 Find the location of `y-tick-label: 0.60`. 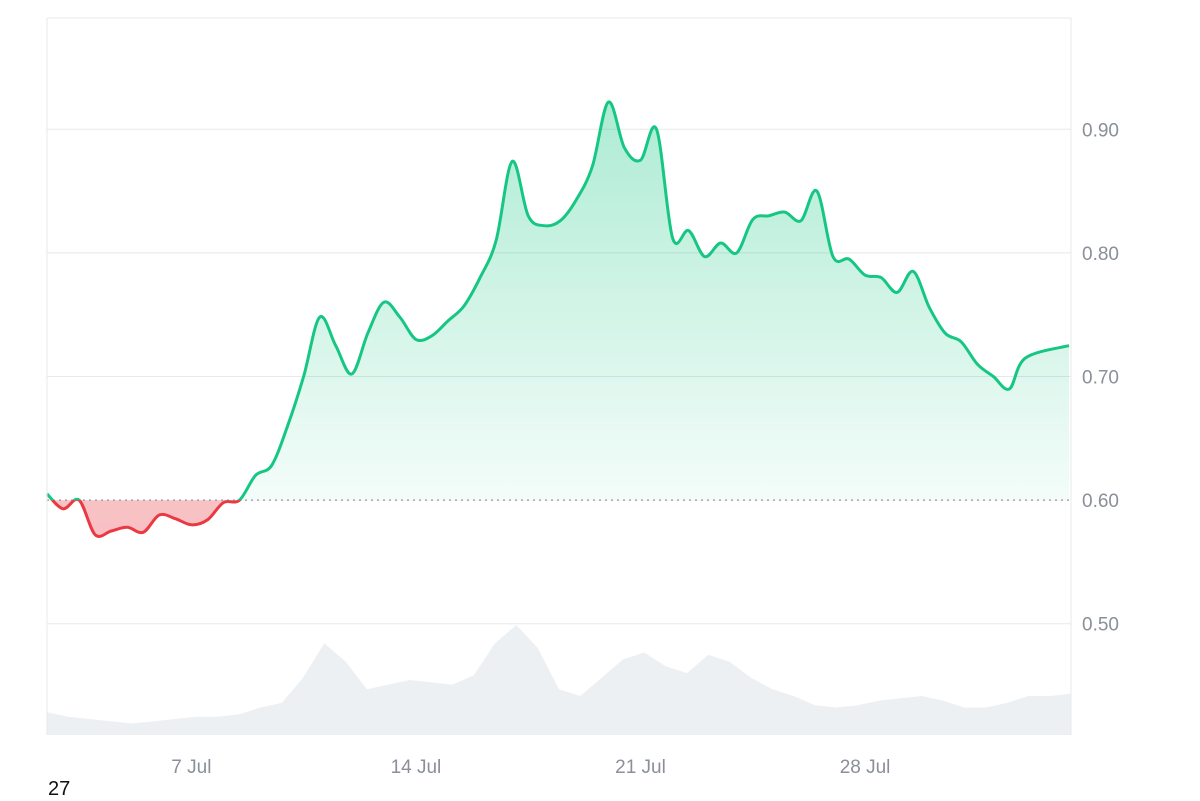

y-tick-label: 0.60 is located at coordinates (1100, 501).